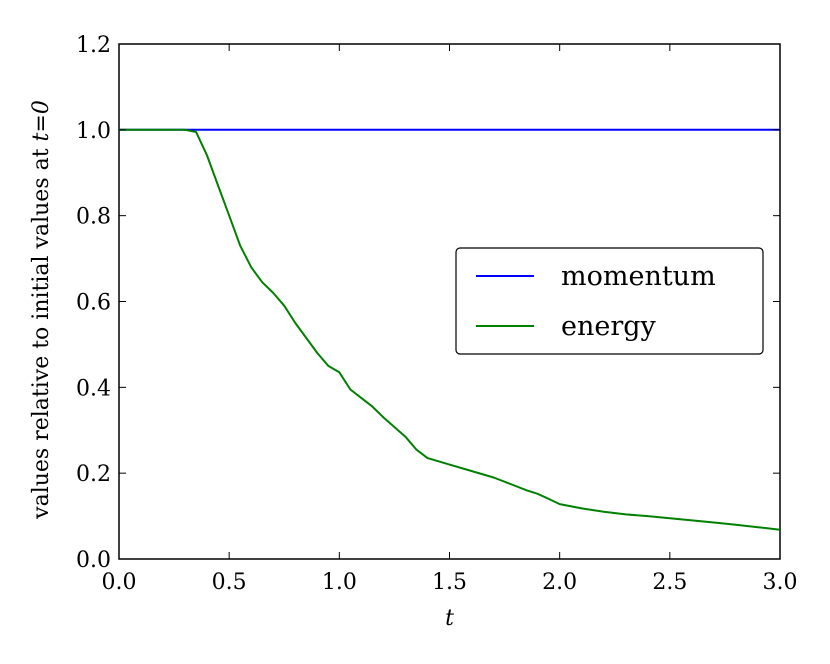 Image resolution: width=830 pixels, height=664 pixels. I want to click on x-tick-label: 0.0, so click(119, 582).